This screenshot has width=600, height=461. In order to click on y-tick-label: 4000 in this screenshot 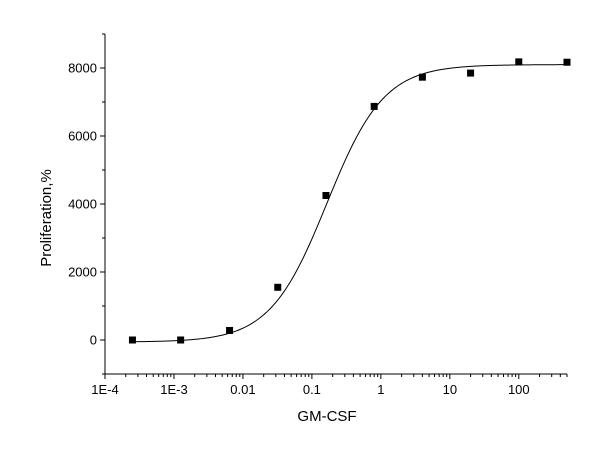, I will do `click(82, 204)`.